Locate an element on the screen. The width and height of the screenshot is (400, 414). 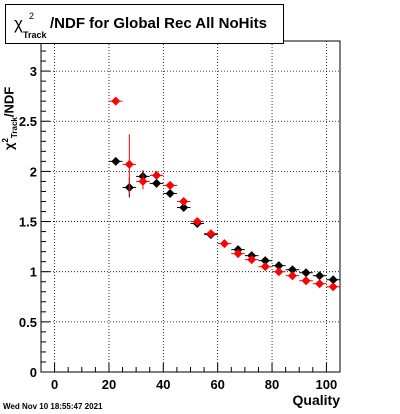
x-tick-label: 40 is located at coordinates (163, 384).